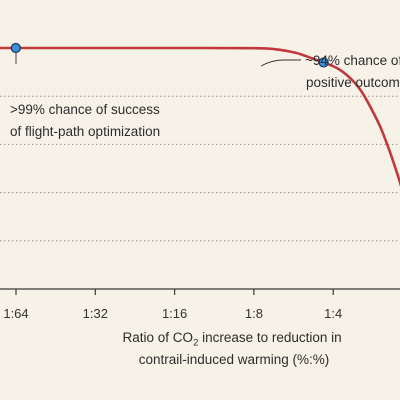  I want to click on annotation-2: ~94% chance of positive outcome, so click(352, 71).